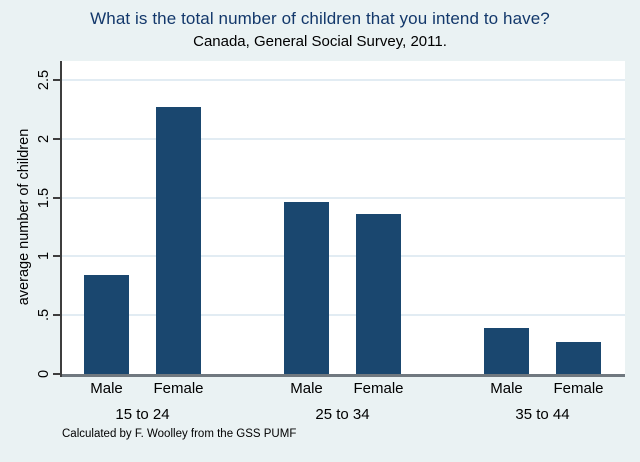  Describe the element at coordinates (542, 414) in the screenshot. I see `group-label: 35 to 44` at that location.